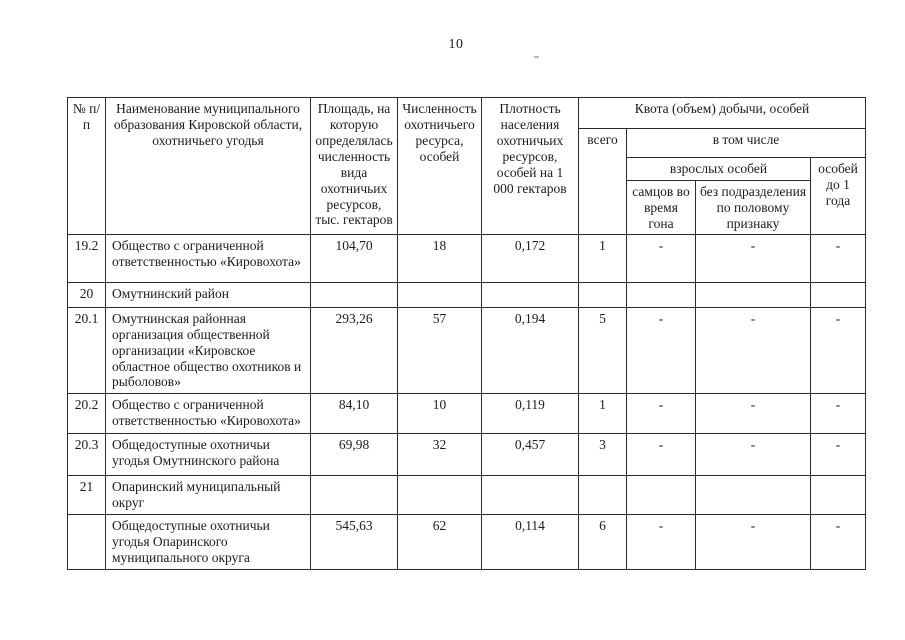  What do you see at coordinates (602, 541) in the screenshot?
I see `cell-total: 6` at bounding box center [602, 541].